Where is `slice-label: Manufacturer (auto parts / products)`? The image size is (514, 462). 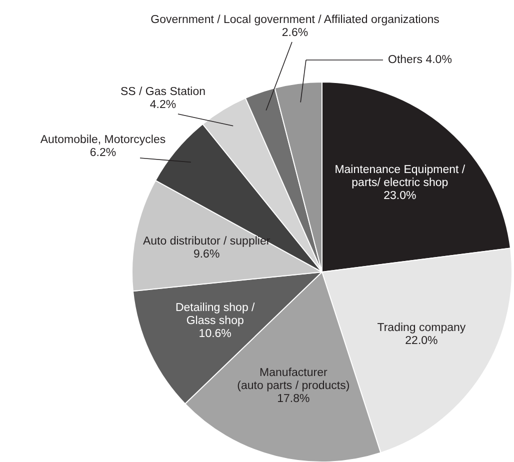
slice-label: Manufacturer (auto parts / products) is located at coordinates (293, 379).